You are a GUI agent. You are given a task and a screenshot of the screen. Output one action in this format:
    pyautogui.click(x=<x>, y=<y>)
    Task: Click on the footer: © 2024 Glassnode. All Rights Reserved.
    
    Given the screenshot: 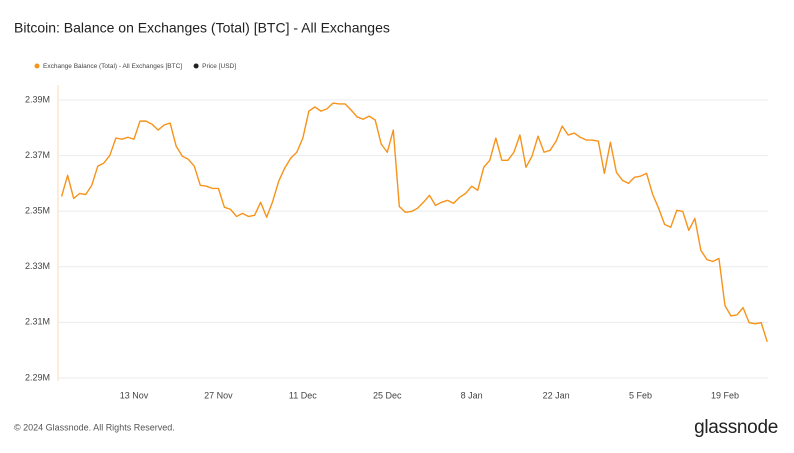 What is the action you would take?
    pyautogui.click(x=94, y=427)
    